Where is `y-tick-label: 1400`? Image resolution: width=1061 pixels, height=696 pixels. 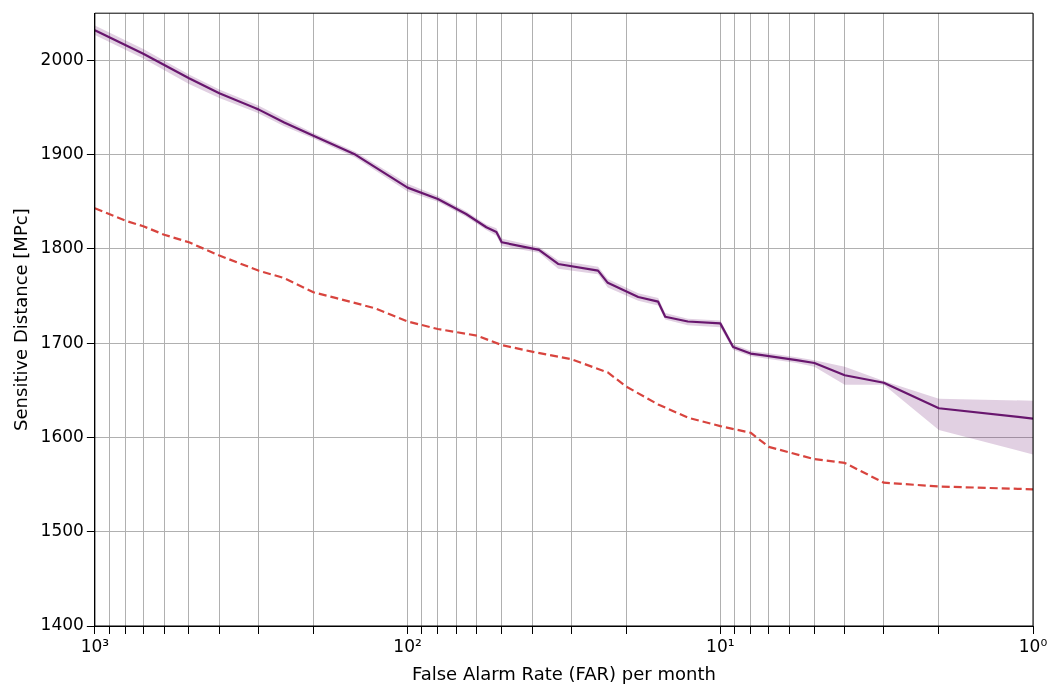 y-tick-label: 1400 is located at coordinates (62, 624).